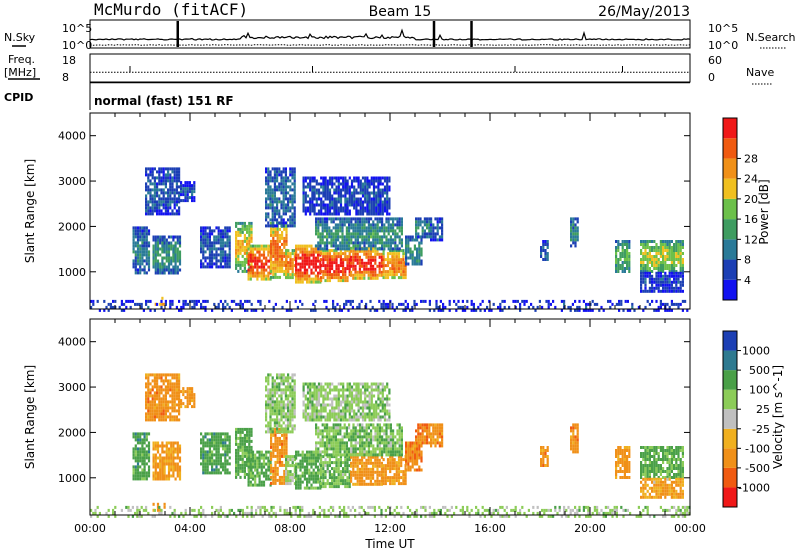 The image size is (800, 558). What do you see at coordinates (69, 60) in the screenshot?
I see `freq-tick-high: 18` at bounding box center [69, 60].